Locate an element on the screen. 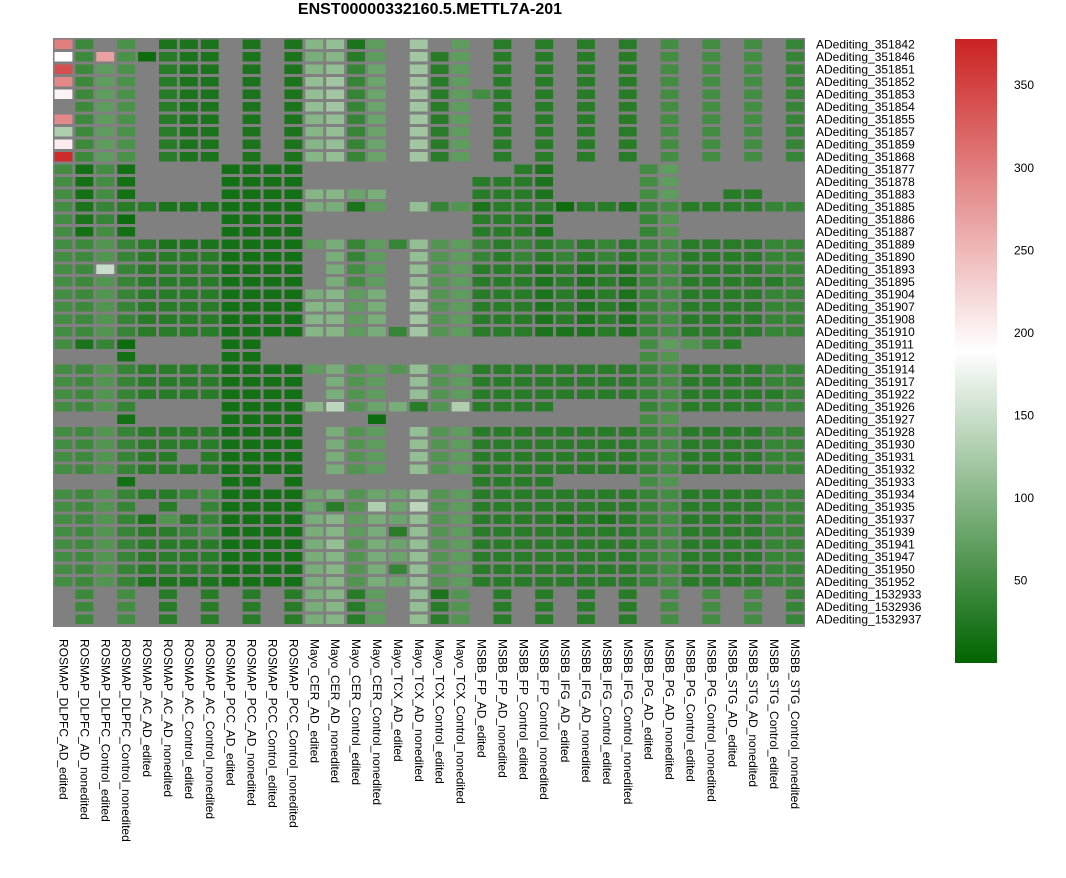 The height and width of the screenshot is (878, 1066). row-label: ADediting_351950 is located at coordinates (865, 569).